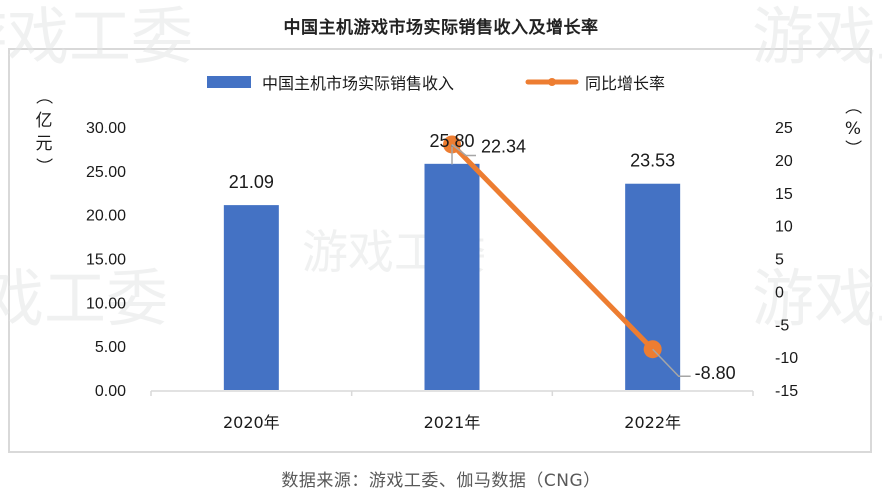  What do you see at coordinates (251, 422) in the screenshot?
I see `category-label: 2020年` at bounding box center [251, 422].